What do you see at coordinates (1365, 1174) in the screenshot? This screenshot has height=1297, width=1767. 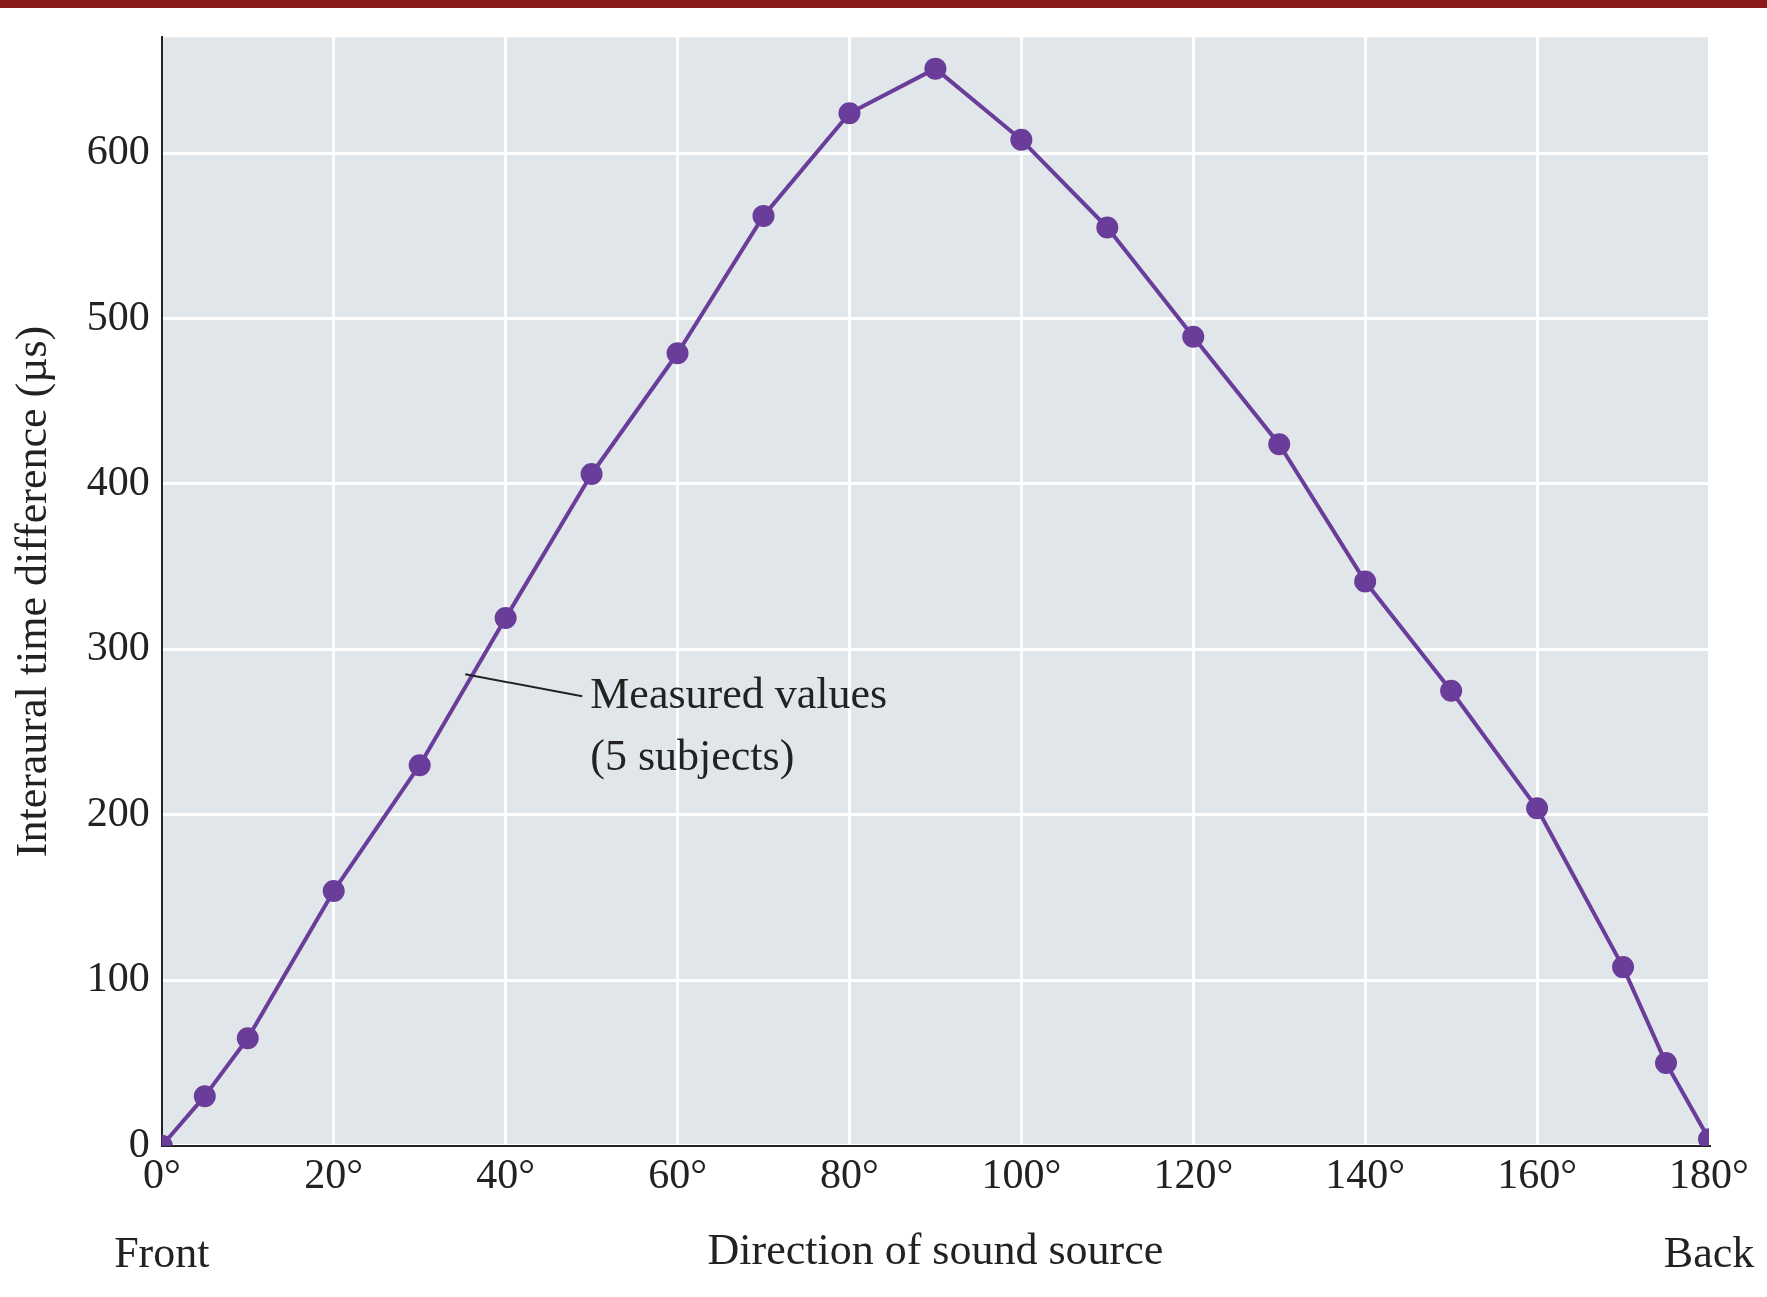 I see `x-tick-label: 140°` at bounding box center [1365, 1174].